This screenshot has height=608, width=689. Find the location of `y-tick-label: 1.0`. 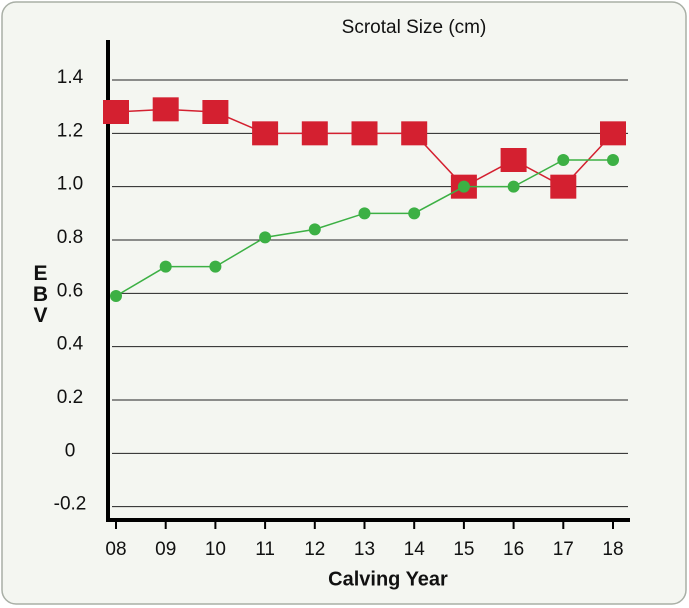

y-tick-label: 1.0 is located at coordinates (70, 184).